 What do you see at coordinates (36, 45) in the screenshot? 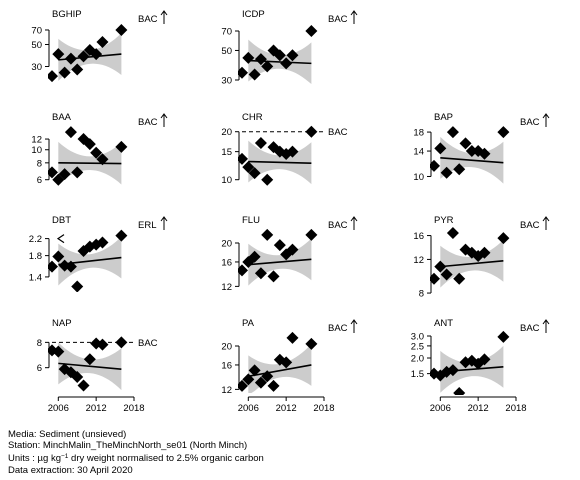
I see `y-tick-label: 50` at bounding box center [36, 45].